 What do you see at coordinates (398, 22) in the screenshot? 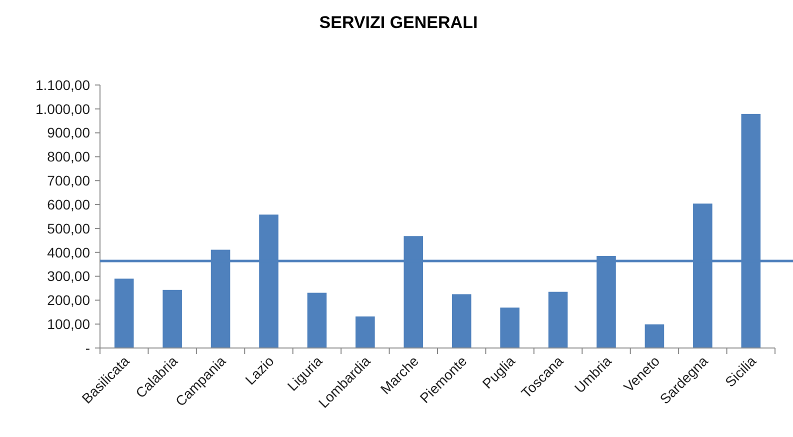
I see `chart-title: SERVIZI GENERALI` at bounding box center [398, 22].